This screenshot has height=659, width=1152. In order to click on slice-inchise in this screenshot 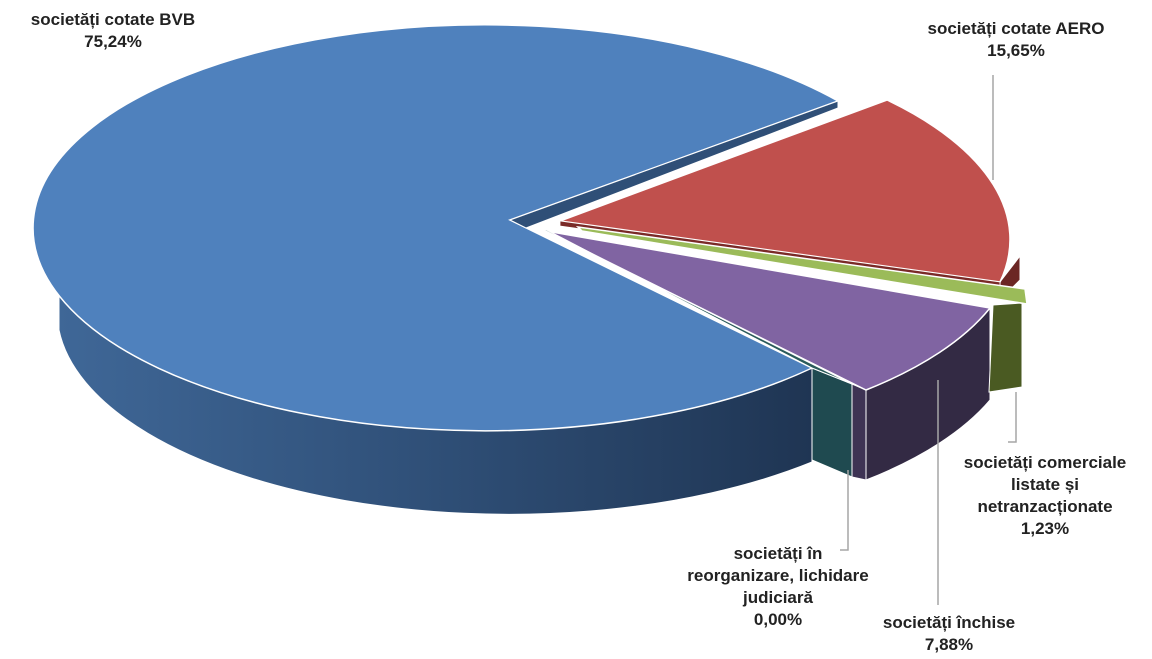, I will do `click(768, 310)`.